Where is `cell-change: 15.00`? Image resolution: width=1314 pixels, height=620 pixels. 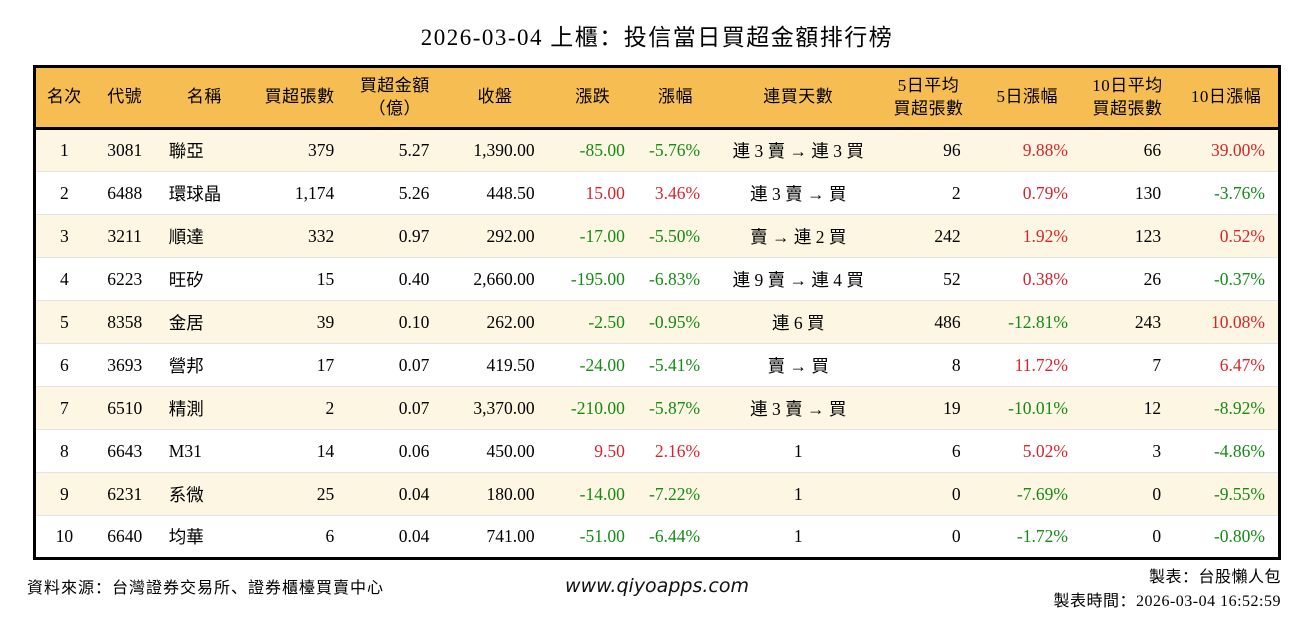
cell-change: 15.00 is located at coordinates (592, 193).